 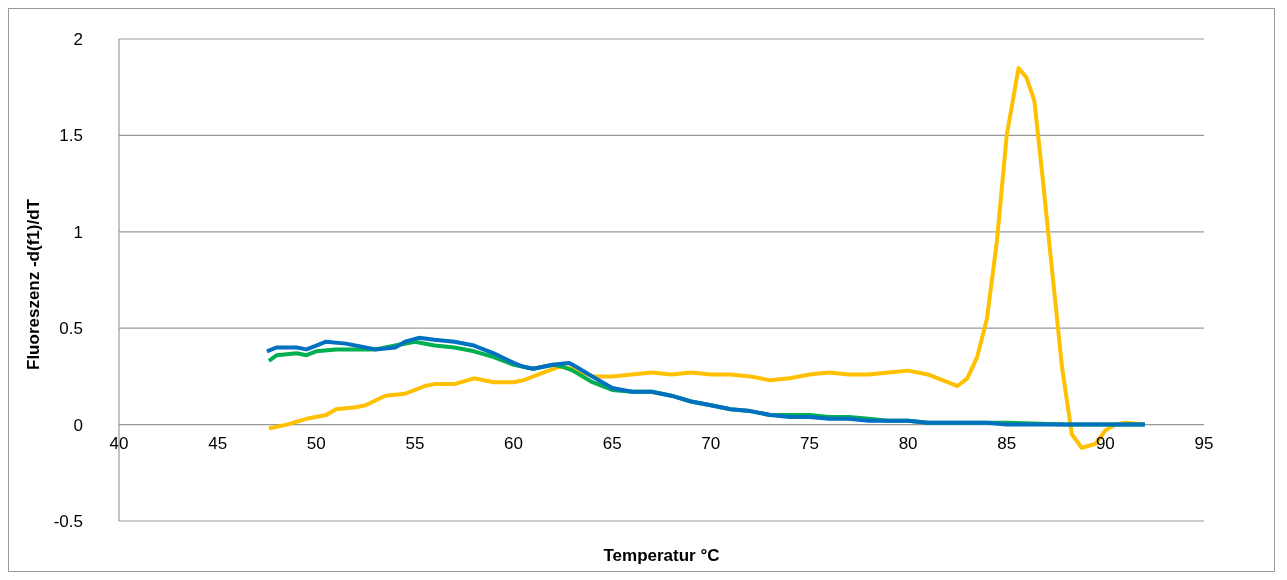 What do you see at coordinates (68, 522) in the screenshot?
I see `y-tick-label: -0.5` at bounding box center [68, 522].